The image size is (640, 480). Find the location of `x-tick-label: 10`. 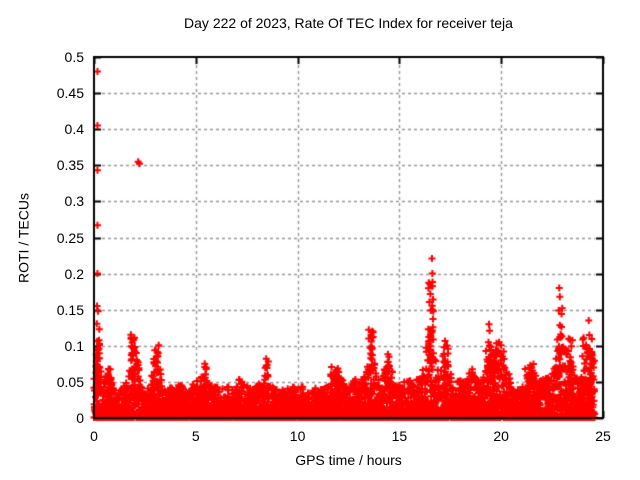

x-tick-label: 10 is located at coordinates (297, 436).